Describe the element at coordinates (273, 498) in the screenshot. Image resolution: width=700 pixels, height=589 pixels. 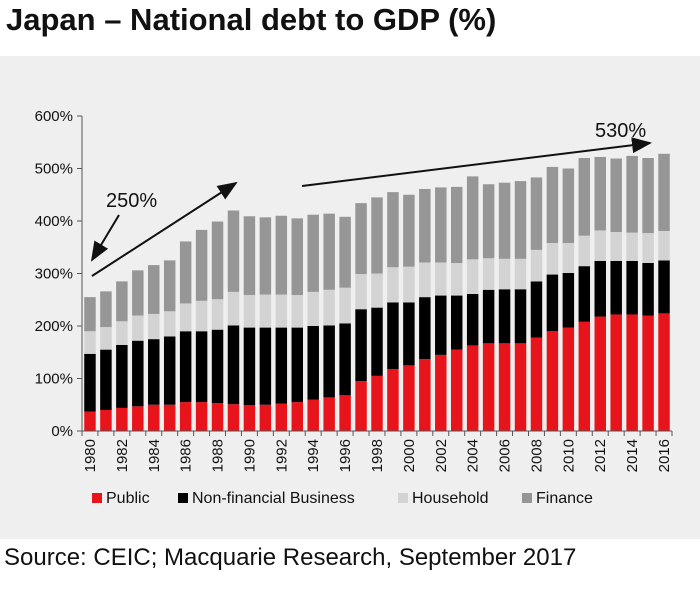
I see `legend-label: Non-financial Business` at that location.